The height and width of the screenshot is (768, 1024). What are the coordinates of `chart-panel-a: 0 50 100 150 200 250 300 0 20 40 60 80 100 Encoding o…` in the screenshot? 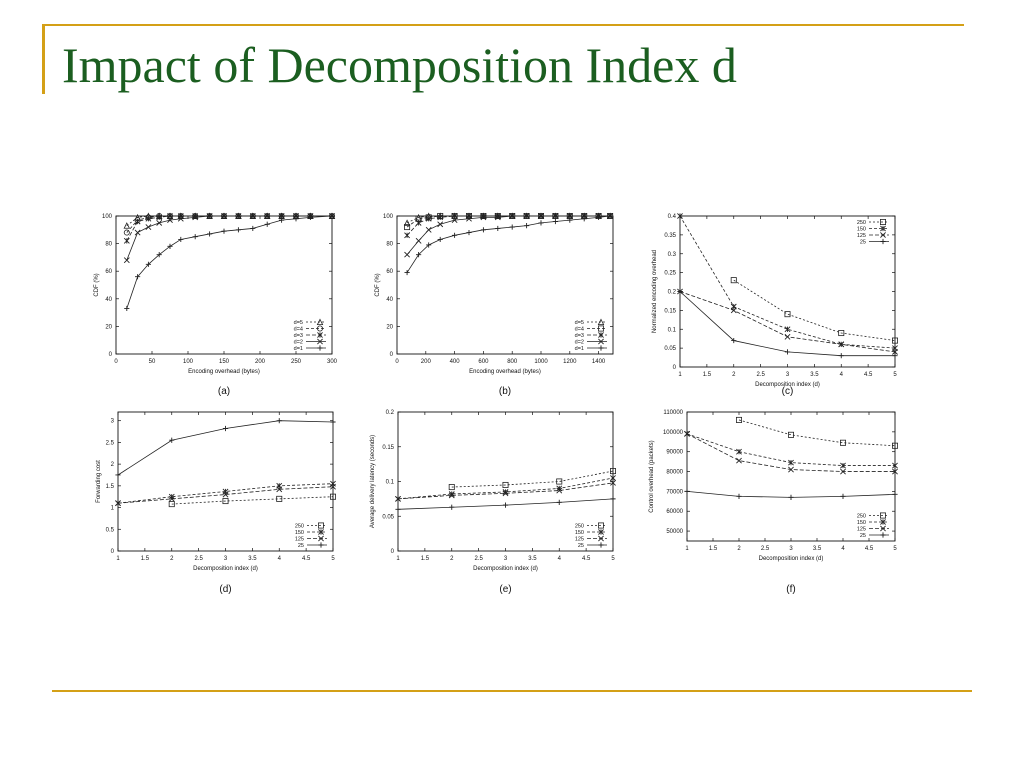 It's located at (216, 304).